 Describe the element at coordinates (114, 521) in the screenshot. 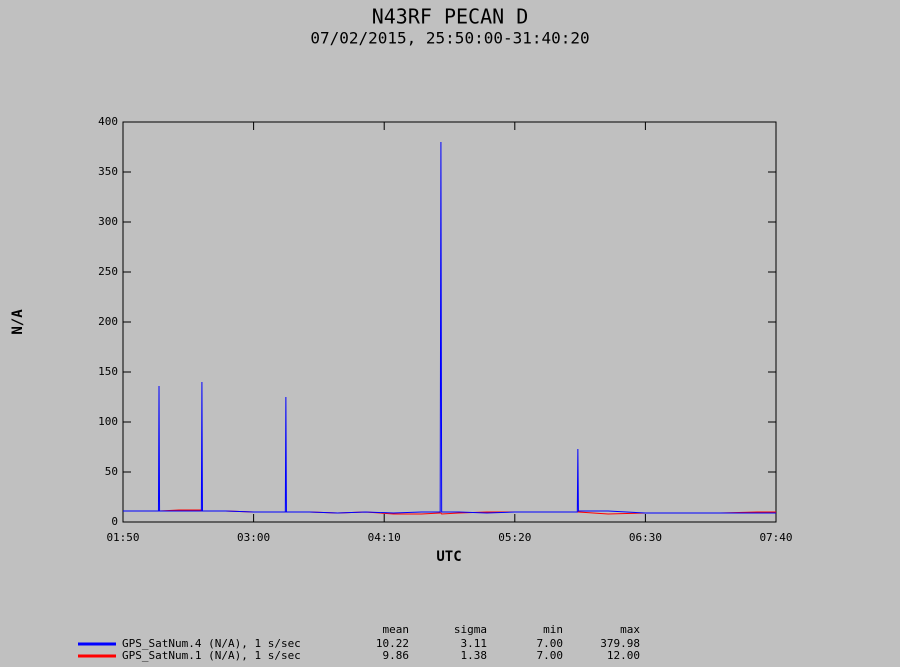

I see `y-tick-label: 0` at that location.